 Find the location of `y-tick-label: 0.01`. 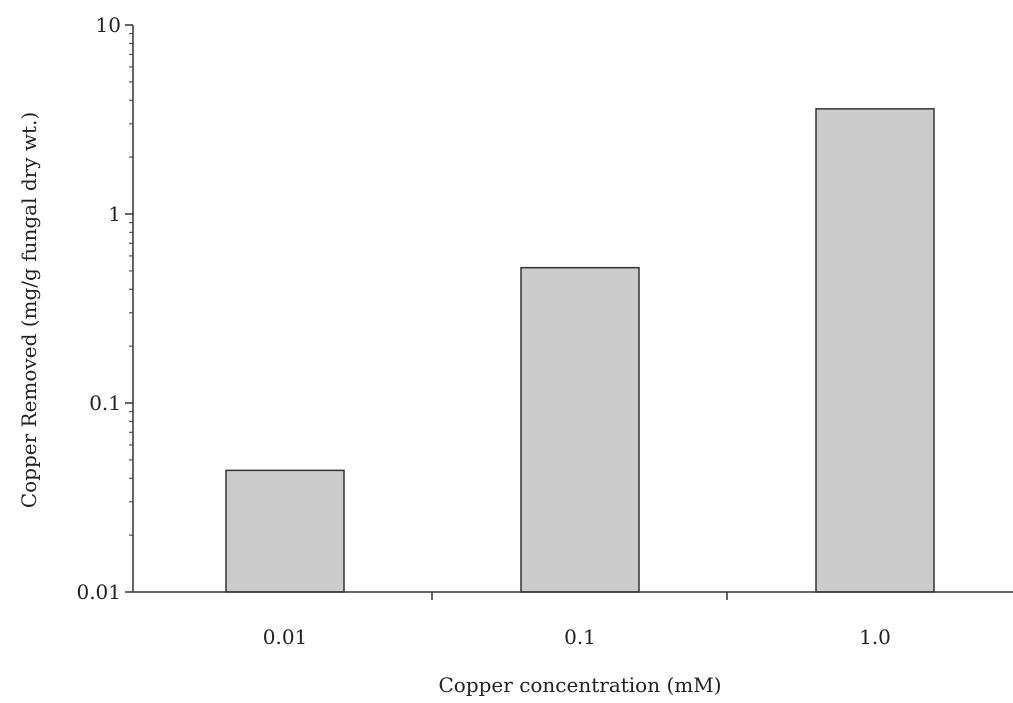

y-tick-label: 0.01 is located at coordinates (98, 592).